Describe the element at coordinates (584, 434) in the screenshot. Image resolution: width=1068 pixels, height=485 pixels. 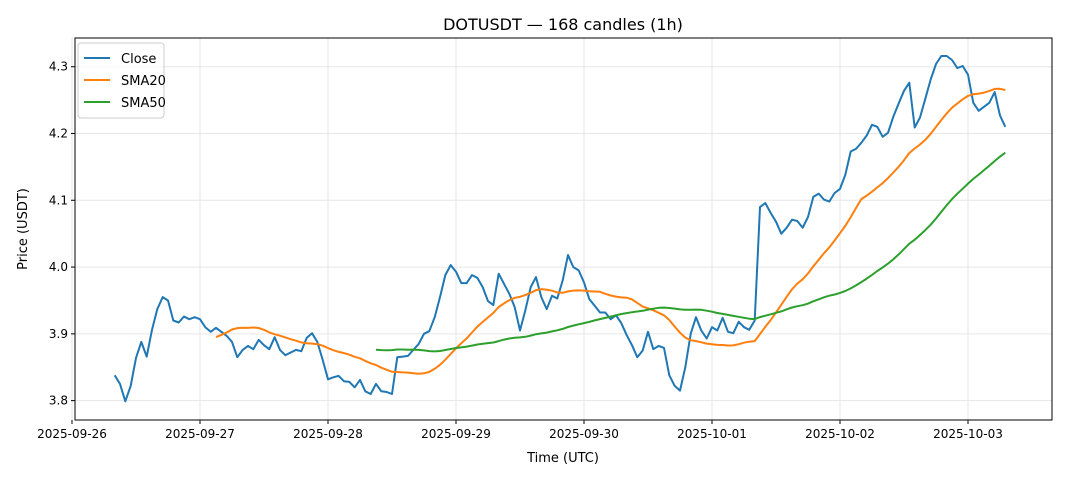
I see `x-tick-label: 2025-09-30` at that location.